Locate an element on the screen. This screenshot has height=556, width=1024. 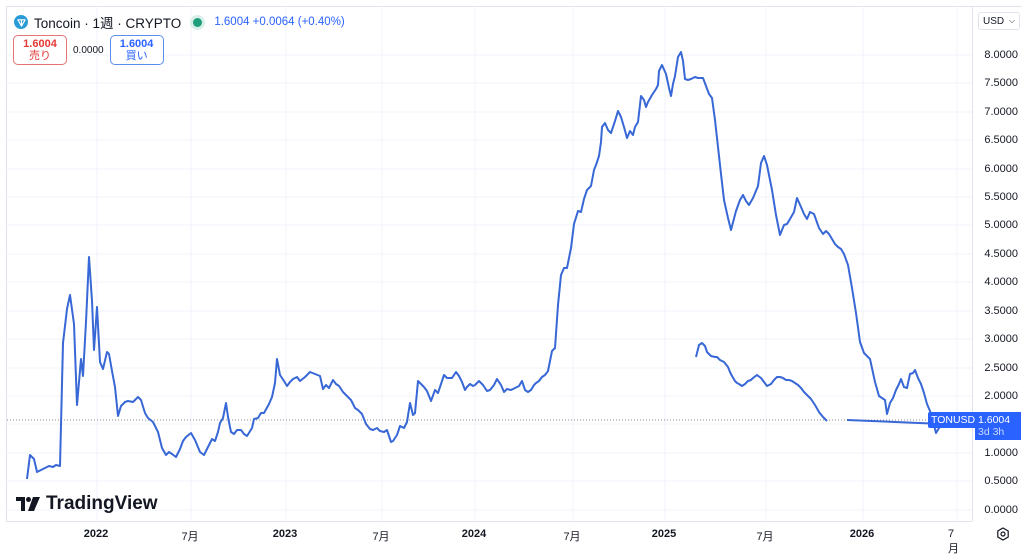
last-price-tag: 1.6004 3d 3h is located at coordinates (998, 426).